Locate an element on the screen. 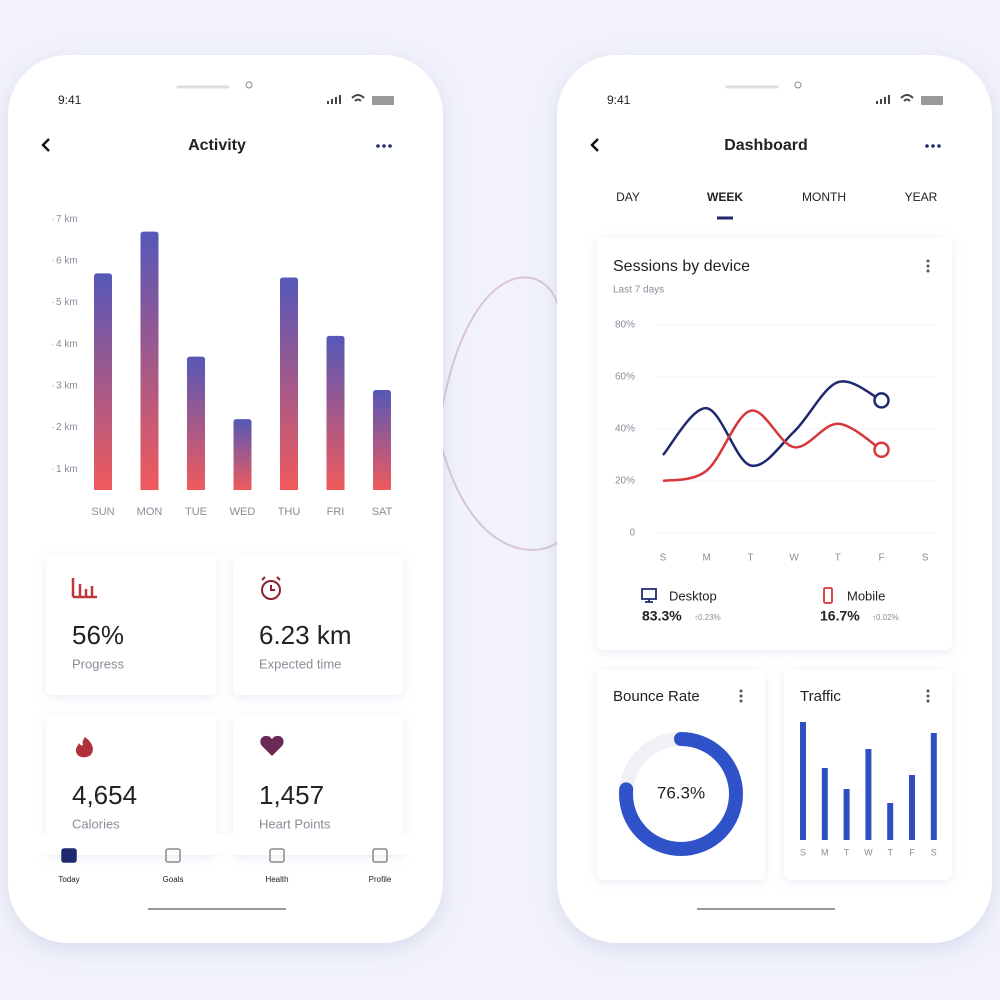 The height and width of the screenshot is (1000, 1000). legend-share: 83.3% is located at coordinates (662, 616).